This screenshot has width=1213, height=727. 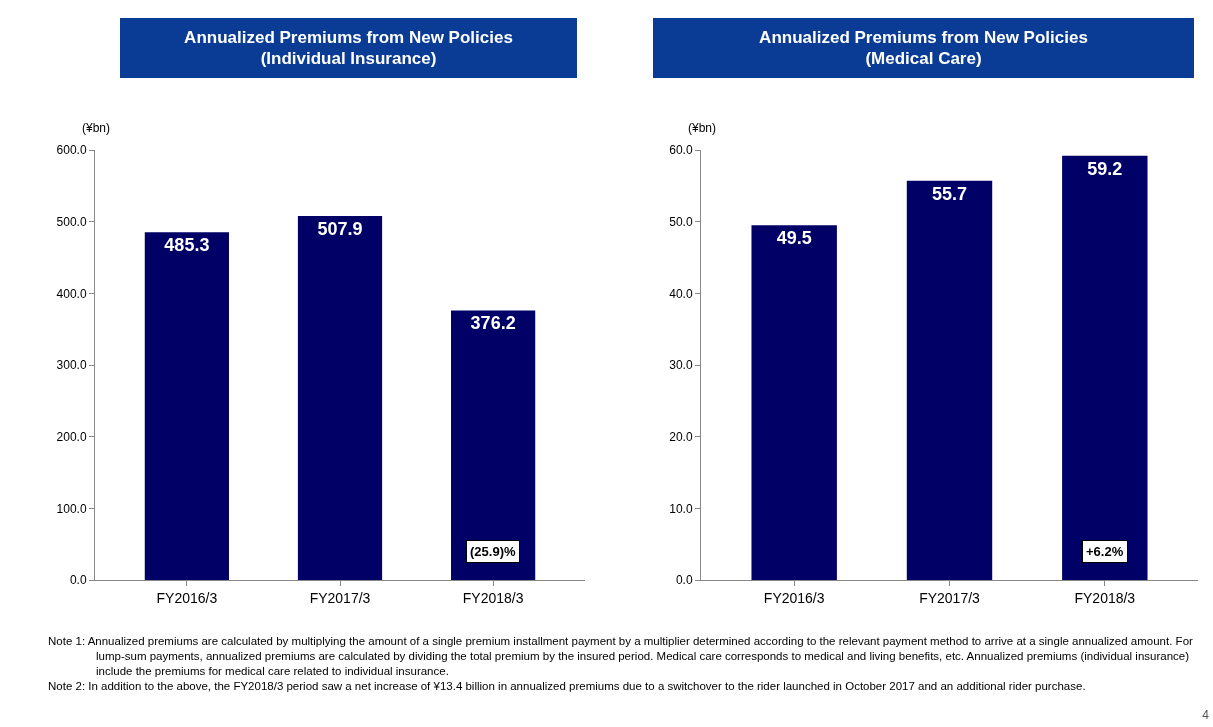 I want to click on text: Note 2: In addition to the above, the FY2018/3 period saw a net increase of ¥13.4 billion in annualized premiums due to a switchover to the rider launched in October 2017 and an additional rider purchase., so click(x=567, y=686).